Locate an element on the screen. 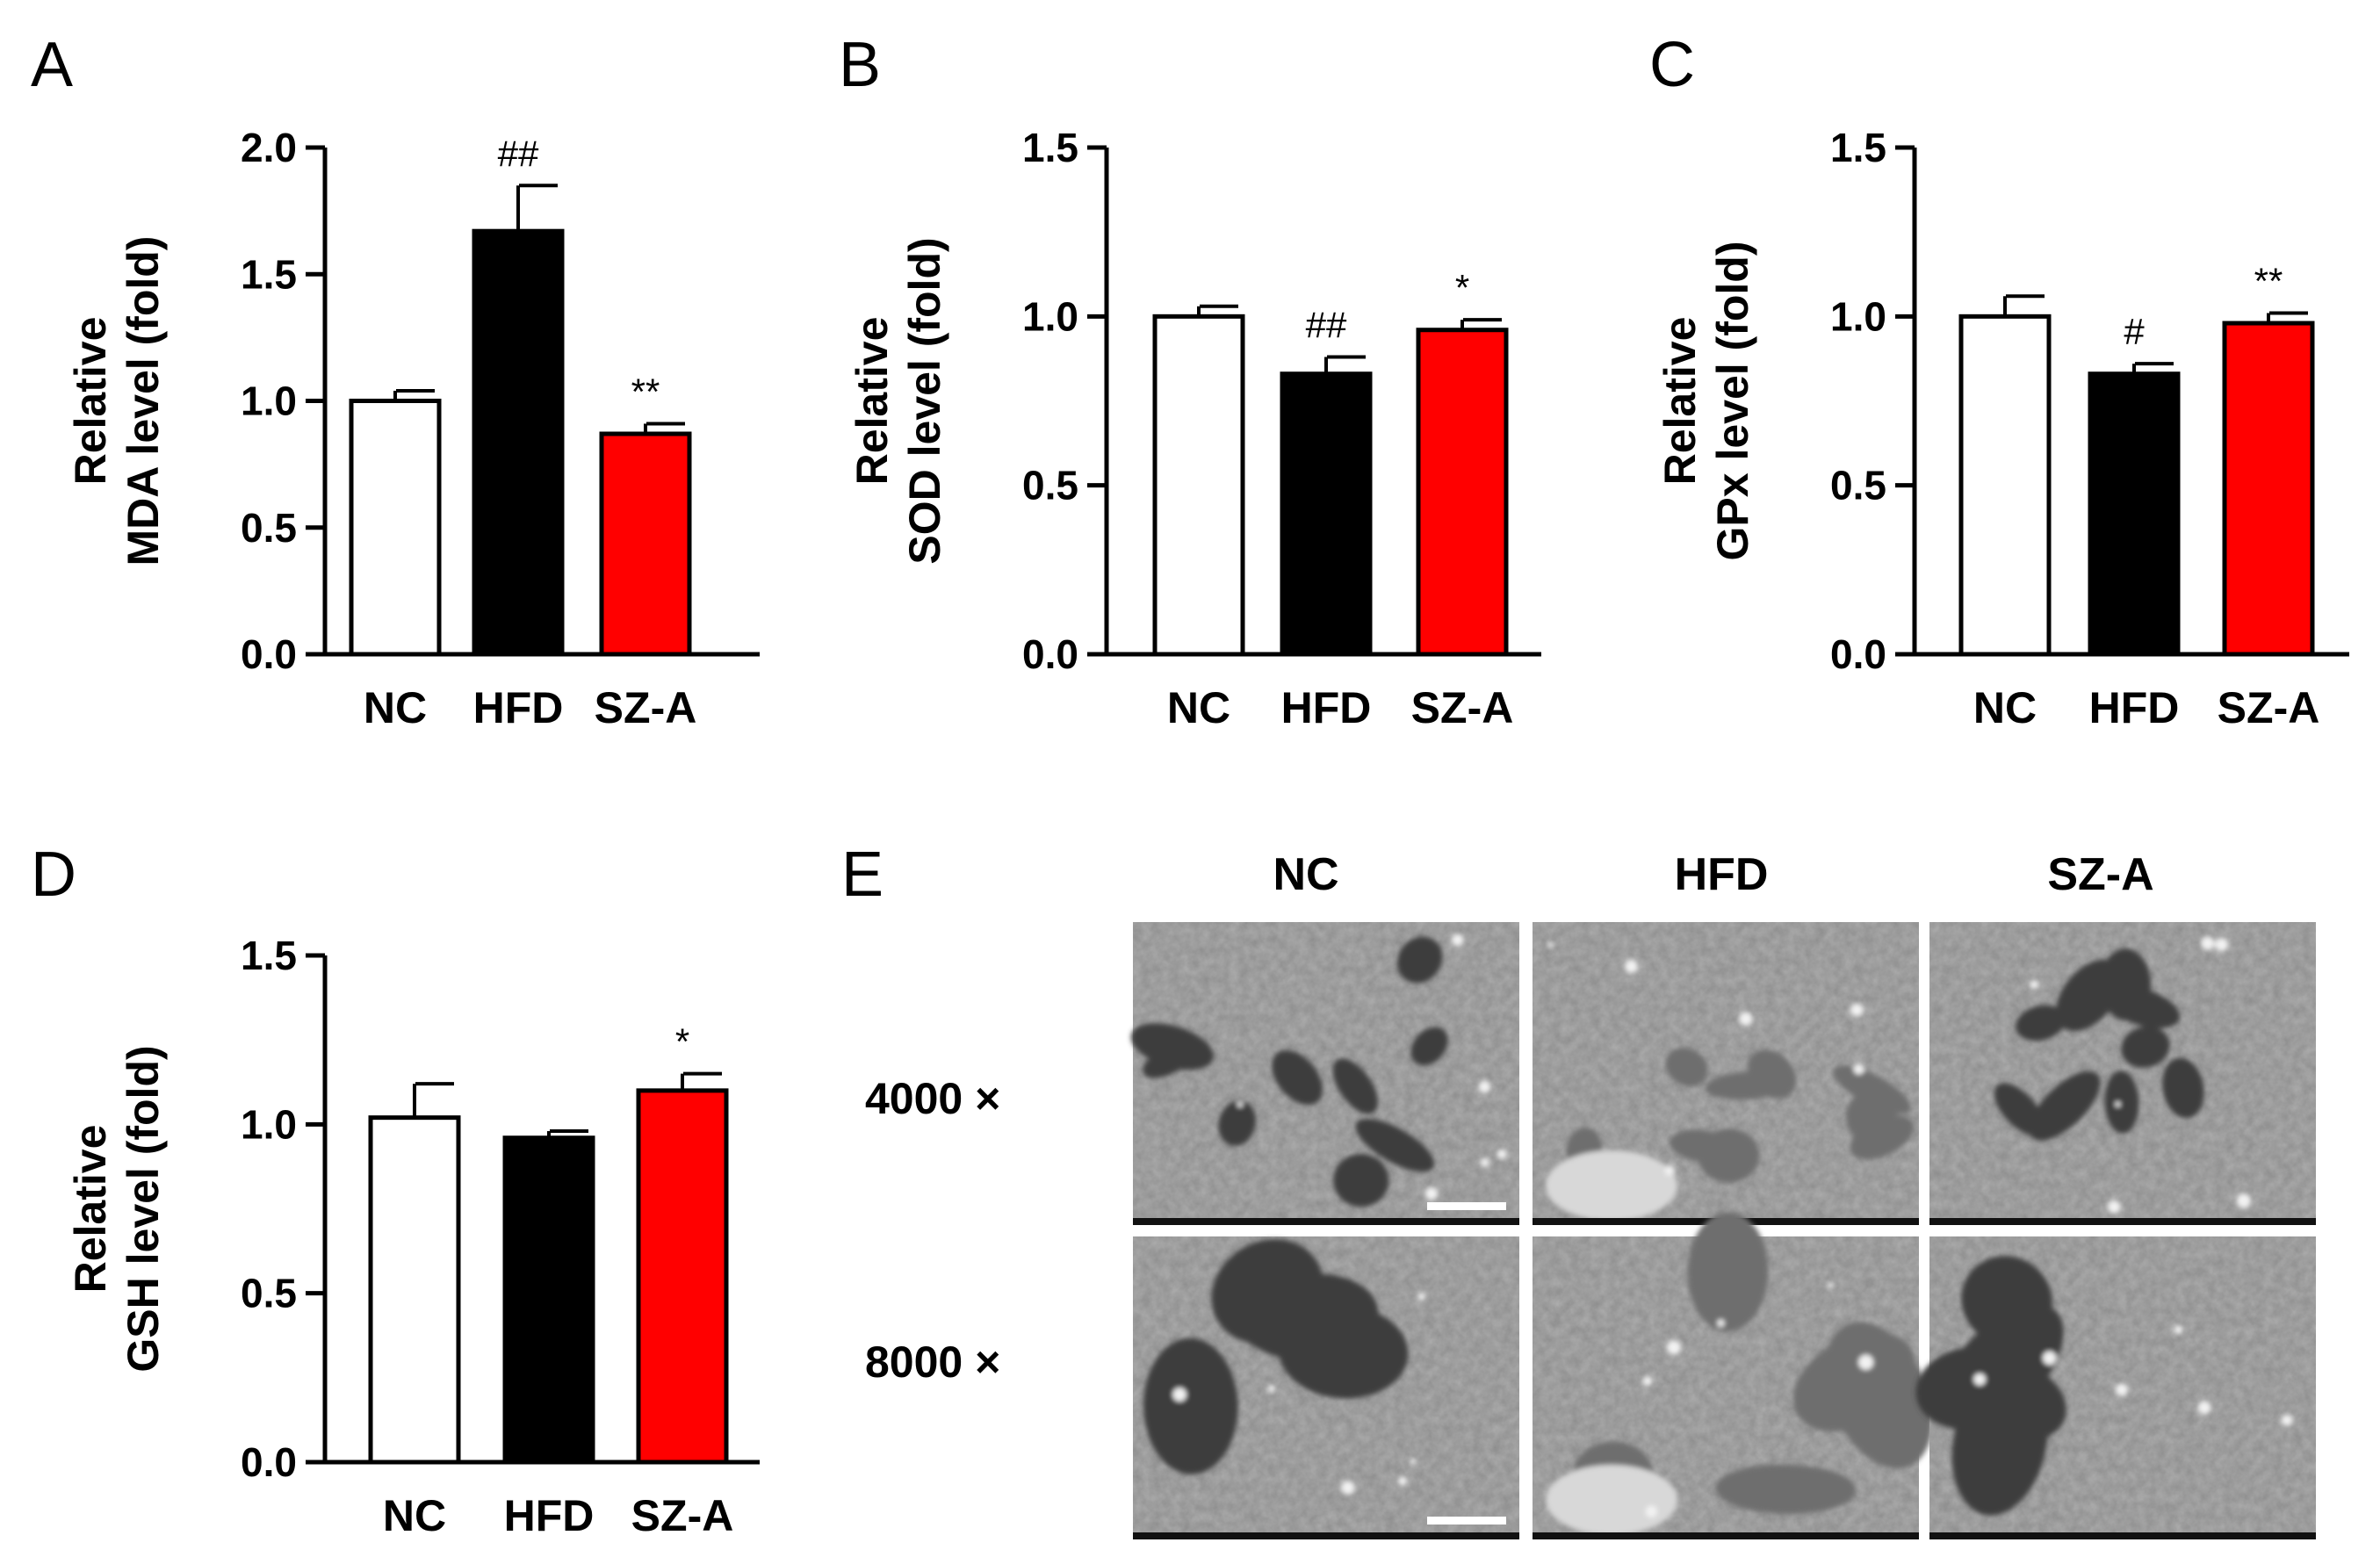  chart-b-y-tick-label: 0.5 is located at coordinates (1050, 485).